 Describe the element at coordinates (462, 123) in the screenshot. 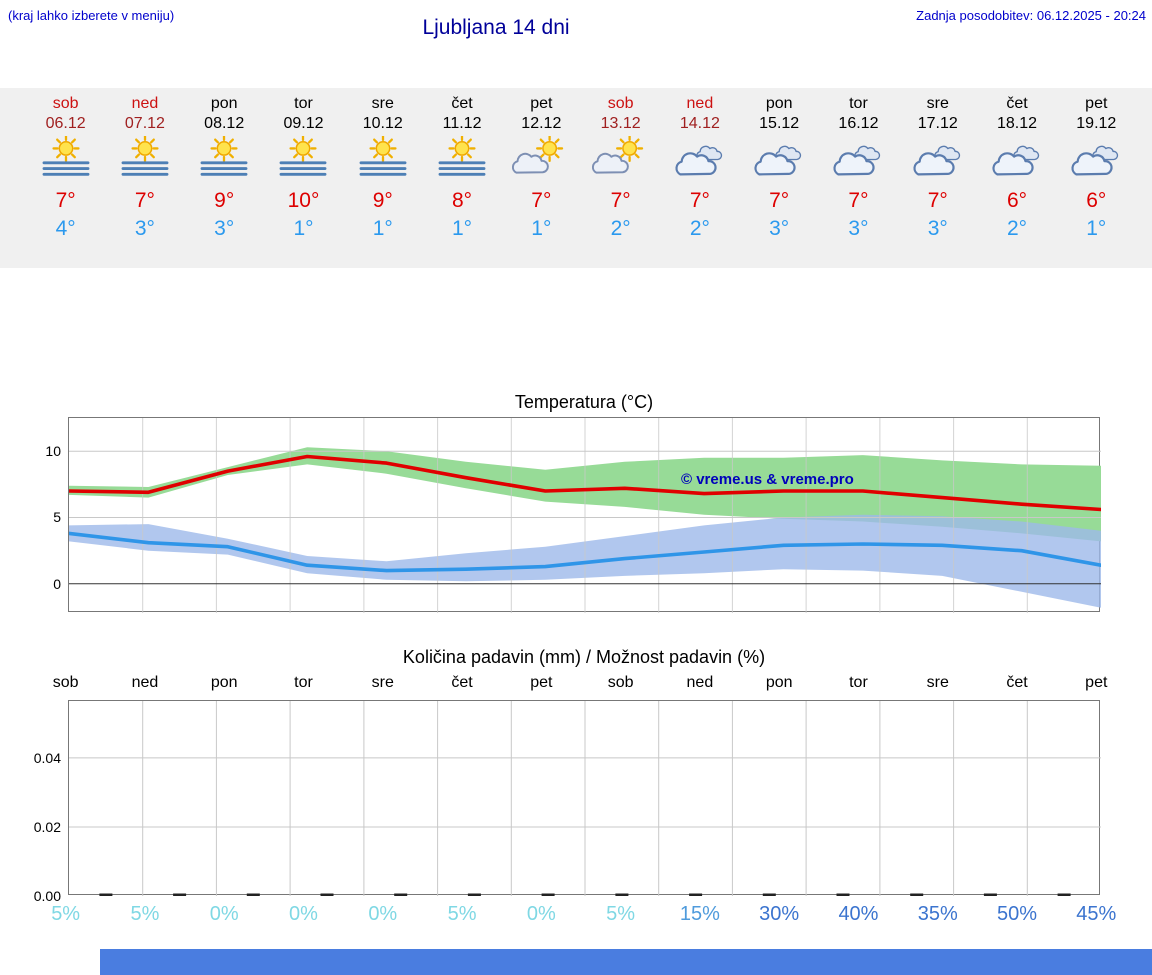

I see `day-date-label: 11.12` at that location.